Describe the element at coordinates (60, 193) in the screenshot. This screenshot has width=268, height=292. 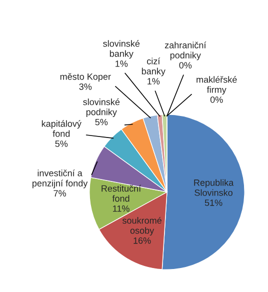
I see `data-label: 7%` at that location.